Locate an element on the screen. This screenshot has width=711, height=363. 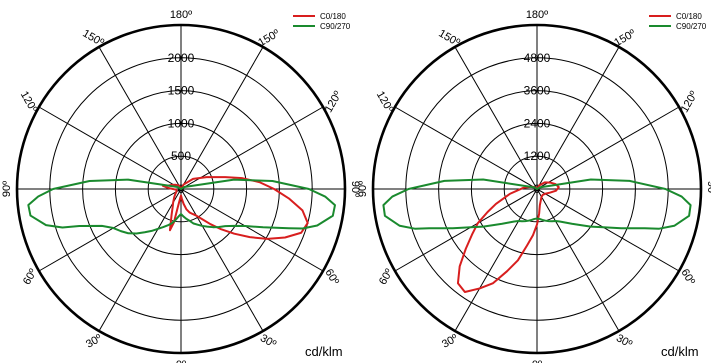
radial-tick-label: 3600 is located at coordinates (537, 91).